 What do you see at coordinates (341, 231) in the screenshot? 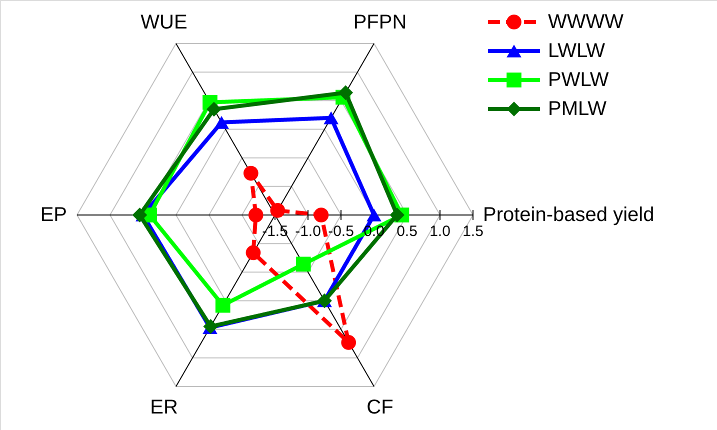
I see `y-tick-label: -0.5` at bounding box center [341, 231].